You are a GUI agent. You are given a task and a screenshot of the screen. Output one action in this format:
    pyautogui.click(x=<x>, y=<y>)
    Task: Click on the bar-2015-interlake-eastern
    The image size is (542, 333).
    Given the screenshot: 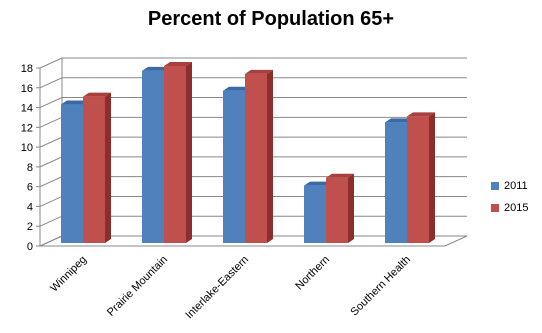 What is the action you would take?
    pyautogui.click(x=259, y=156)
    